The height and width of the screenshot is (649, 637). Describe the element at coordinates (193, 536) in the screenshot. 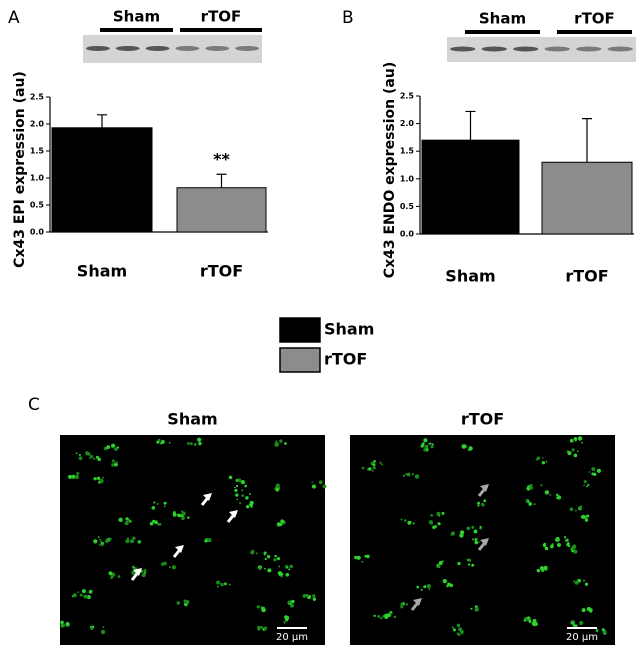

I see `fluorescence-specks` at that location.